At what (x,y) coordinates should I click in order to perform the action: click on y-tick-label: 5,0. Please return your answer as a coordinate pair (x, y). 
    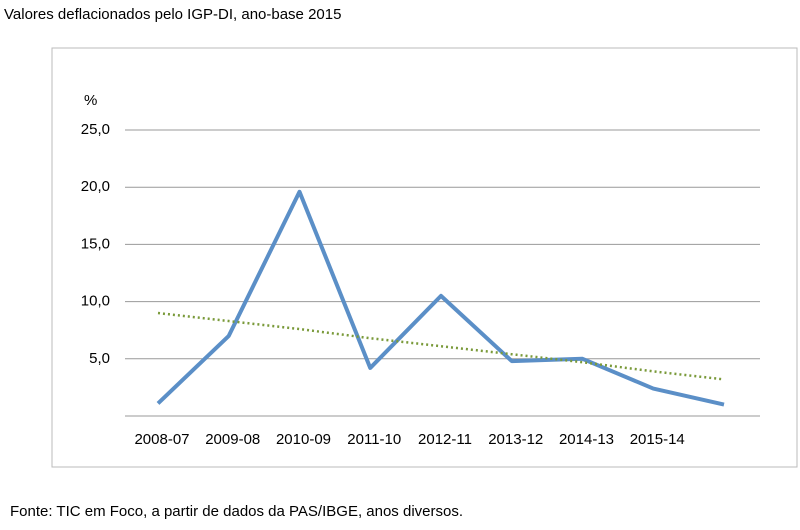
    Looking at the image, I should click on (99, 358).